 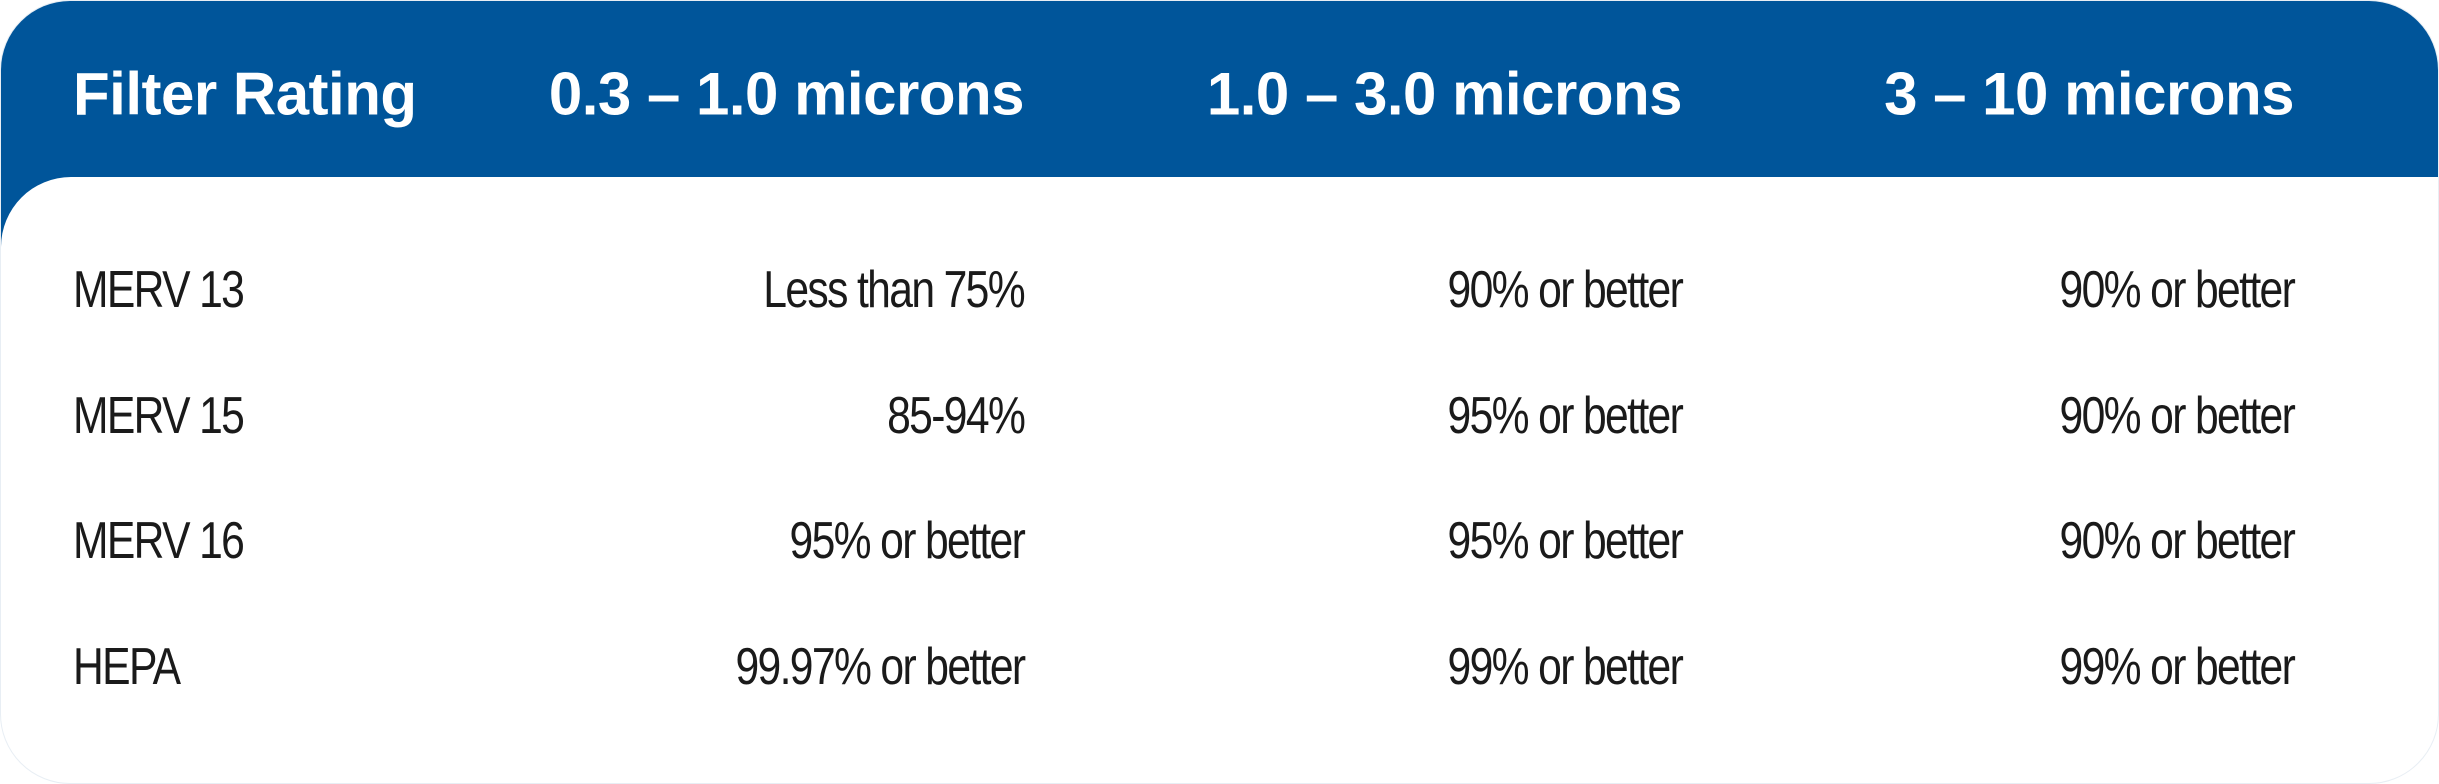 I want to click on table-cell: Less than 75%, so click(x=894, y=290).